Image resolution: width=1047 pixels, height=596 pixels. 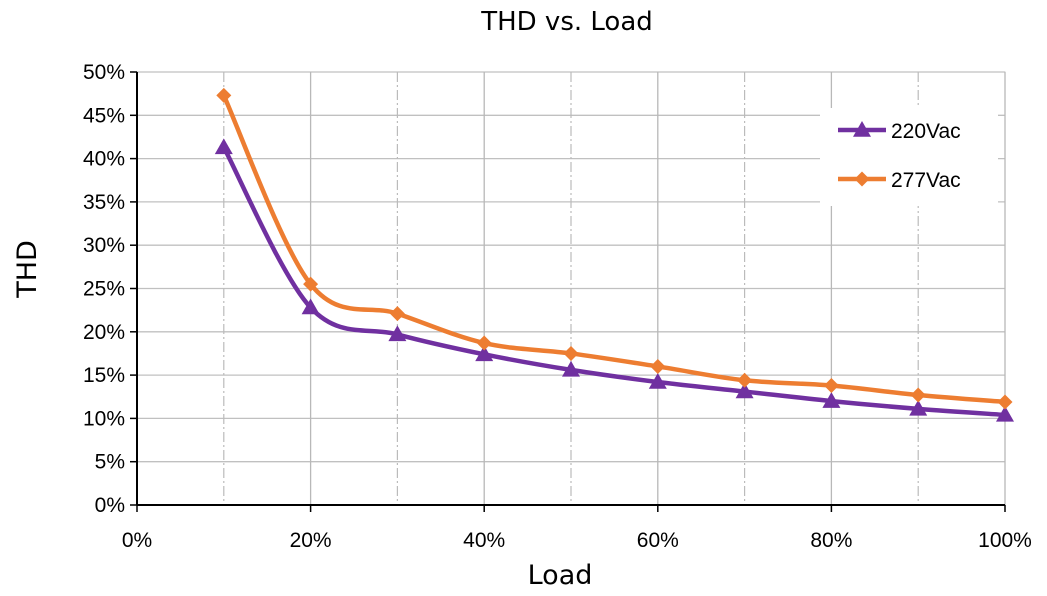 What do you see at coordinates (104, 72) in the screenshot?
I see `y-tick-label: 50%` at bounding box center [104, 72].